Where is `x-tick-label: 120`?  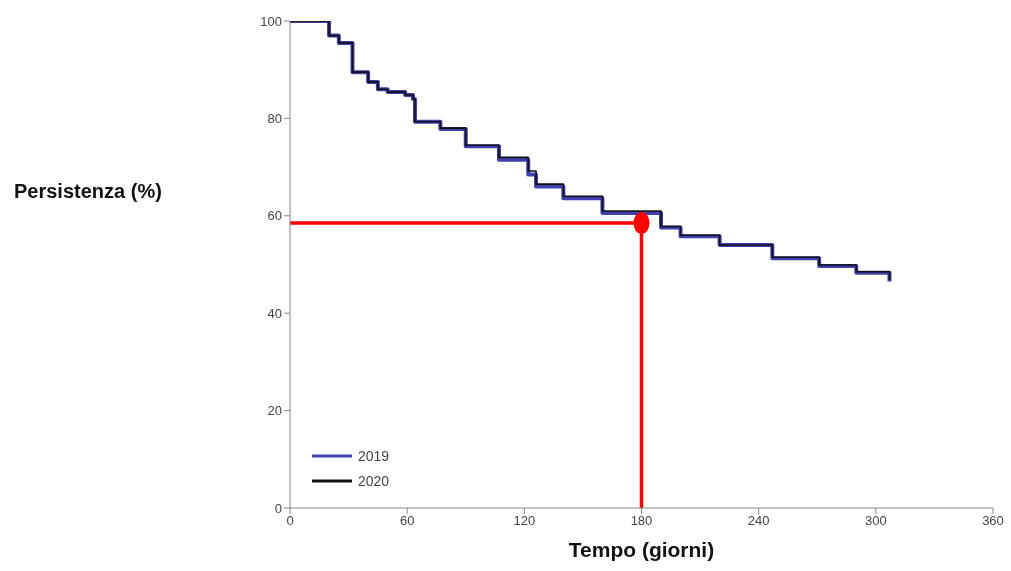
x-tick-label: 120 is located at coordinates (524, 521).